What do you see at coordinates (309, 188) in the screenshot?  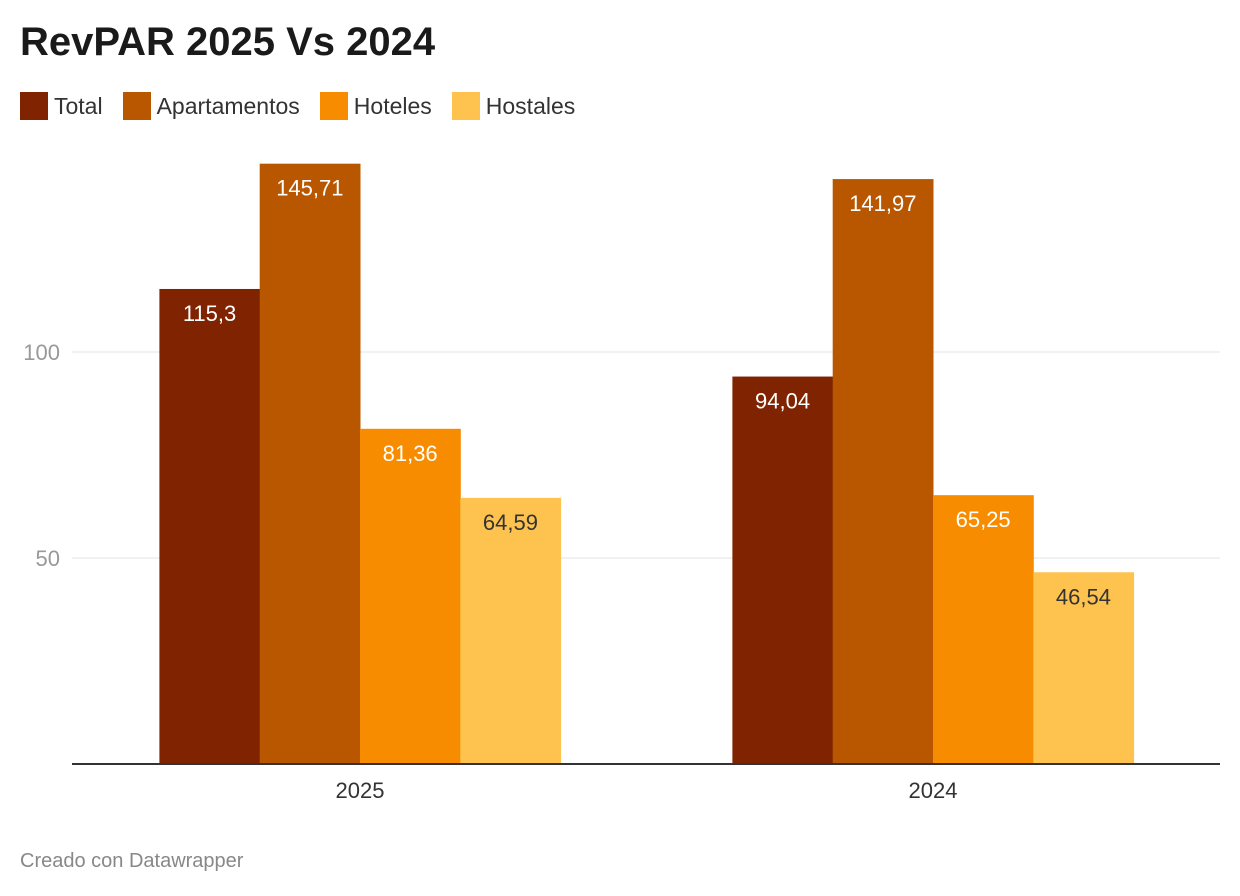 I see `data-label: 145,71` at bounding box center [309, 188].